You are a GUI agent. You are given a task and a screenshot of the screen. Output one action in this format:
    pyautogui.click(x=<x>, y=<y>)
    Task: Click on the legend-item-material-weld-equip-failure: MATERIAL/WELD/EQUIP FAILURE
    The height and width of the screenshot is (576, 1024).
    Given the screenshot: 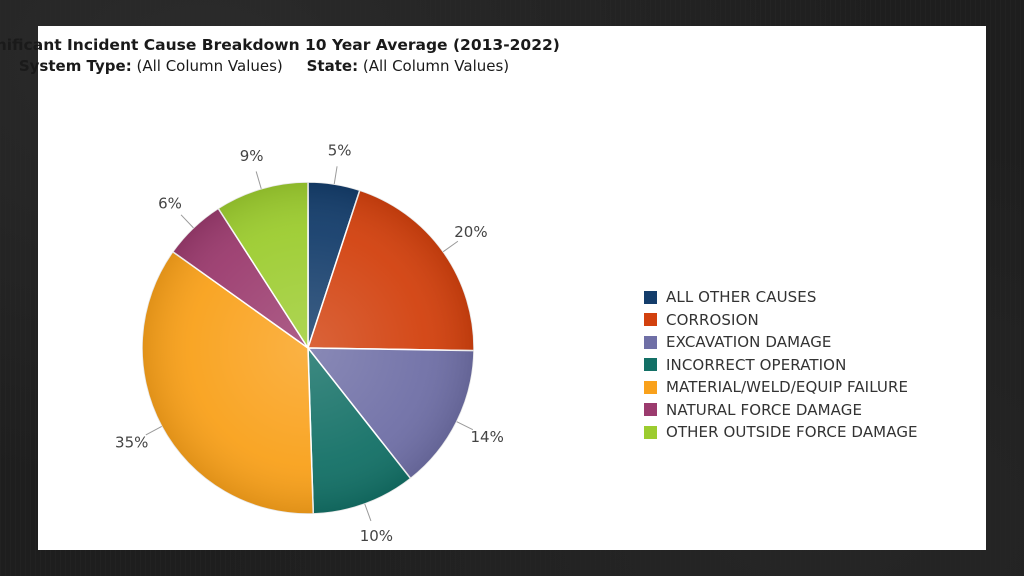 What is the action you would take?
    pyautogui.click(x=781, y=387)
    